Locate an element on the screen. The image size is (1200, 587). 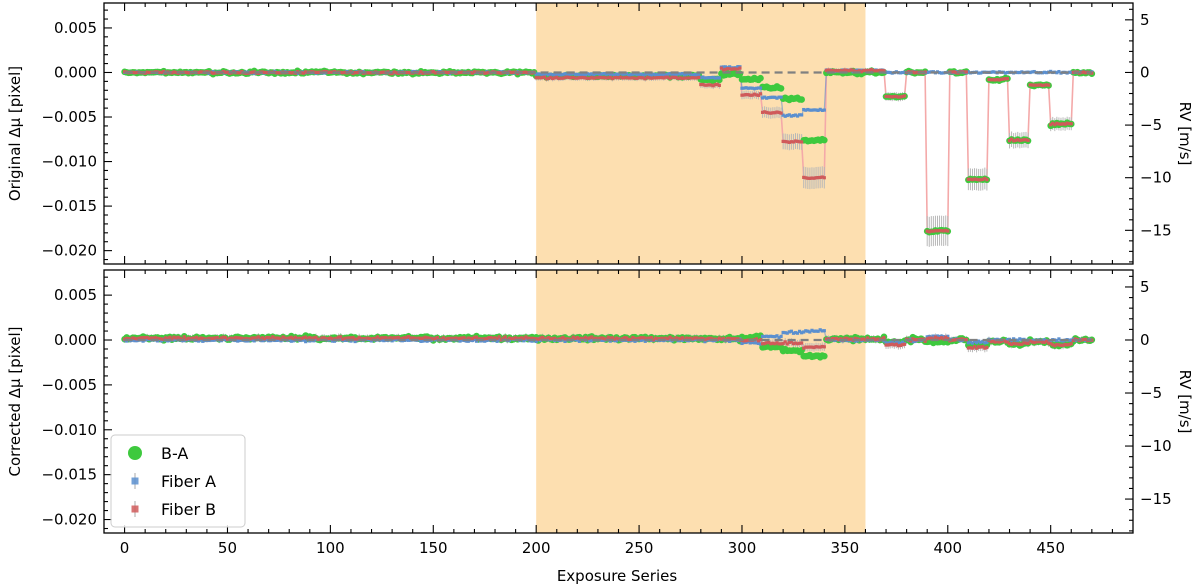
shaded-region is located at coordinates (701, 133).